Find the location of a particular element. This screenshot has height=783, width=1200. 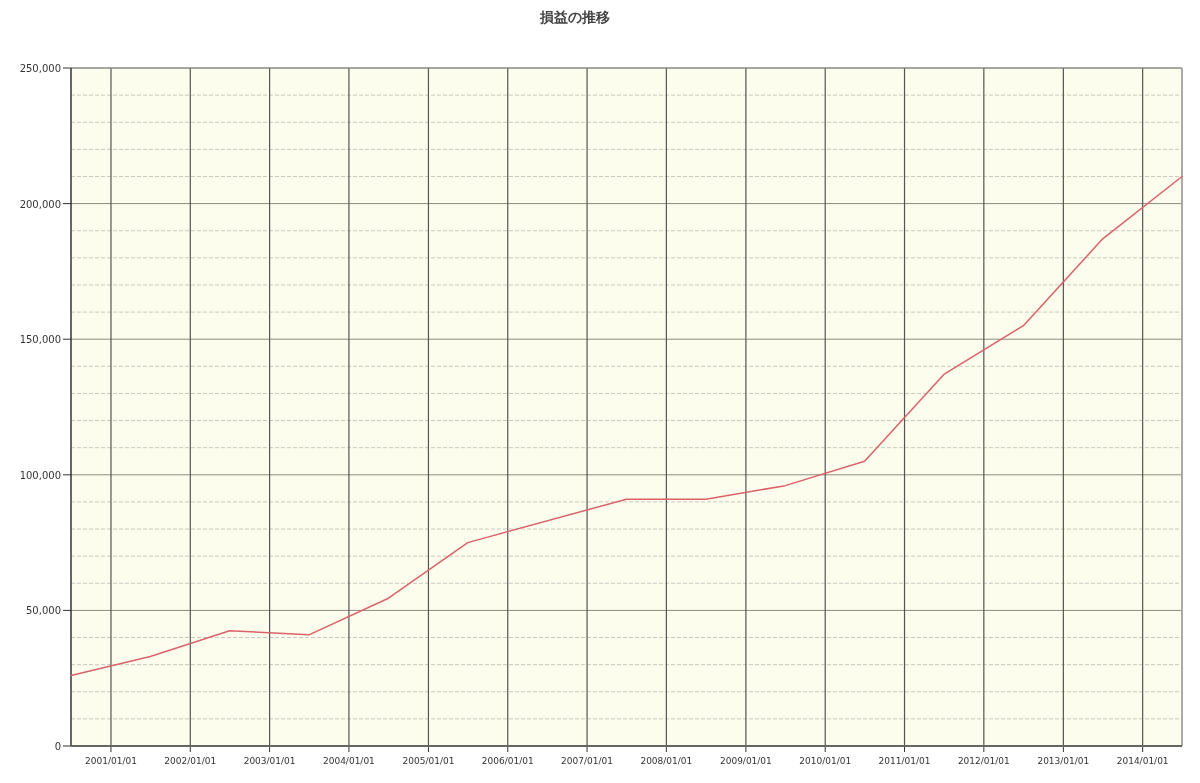

chart-title: 損益の推移 is located at coordinates (574, 17).